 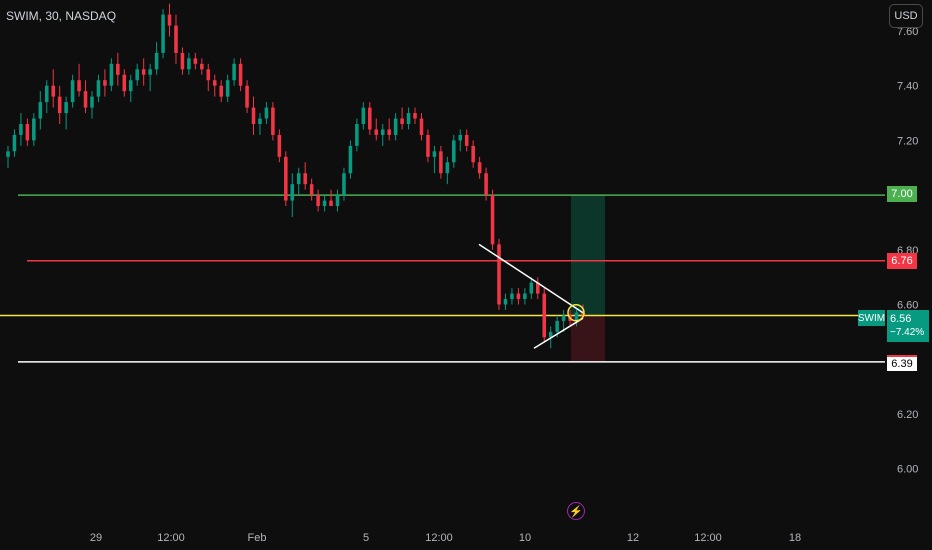 I want to click on last-price-change: −7.42%, so click(x=907, y=332).